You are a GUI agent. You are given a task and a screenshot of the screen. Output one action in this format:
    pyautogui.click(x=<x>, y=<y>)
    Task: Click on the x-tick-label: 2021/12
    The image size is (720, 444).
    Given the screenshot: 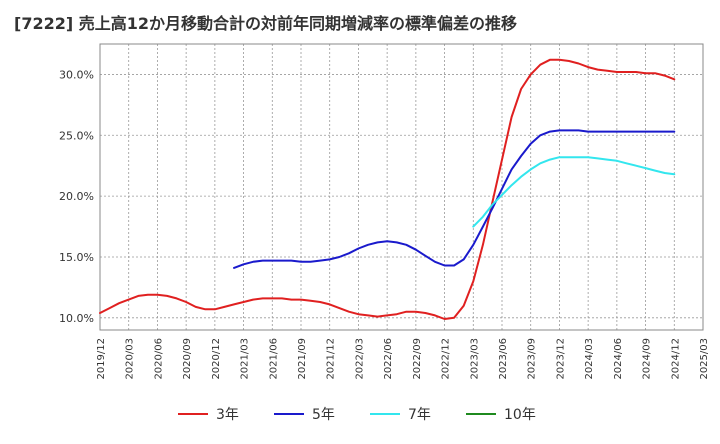 What is the action you would take?
    pyautogui.click(x=331, y=359)
    